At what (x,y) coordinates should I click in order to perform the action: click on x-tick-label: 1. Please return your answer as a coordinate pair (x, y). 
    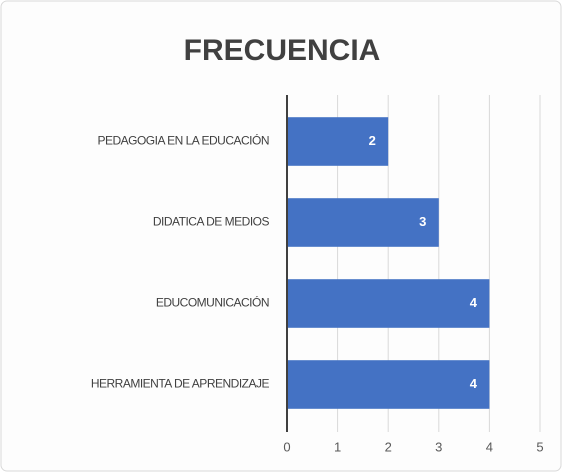
    Looking at the image, I should click on (337, 446).